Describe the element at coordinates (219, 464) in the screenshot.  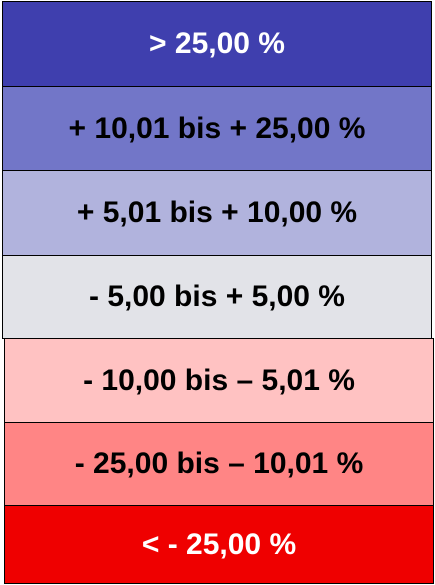
I see `legend-item: - 25,00 bis – 10,01 %` at that location.